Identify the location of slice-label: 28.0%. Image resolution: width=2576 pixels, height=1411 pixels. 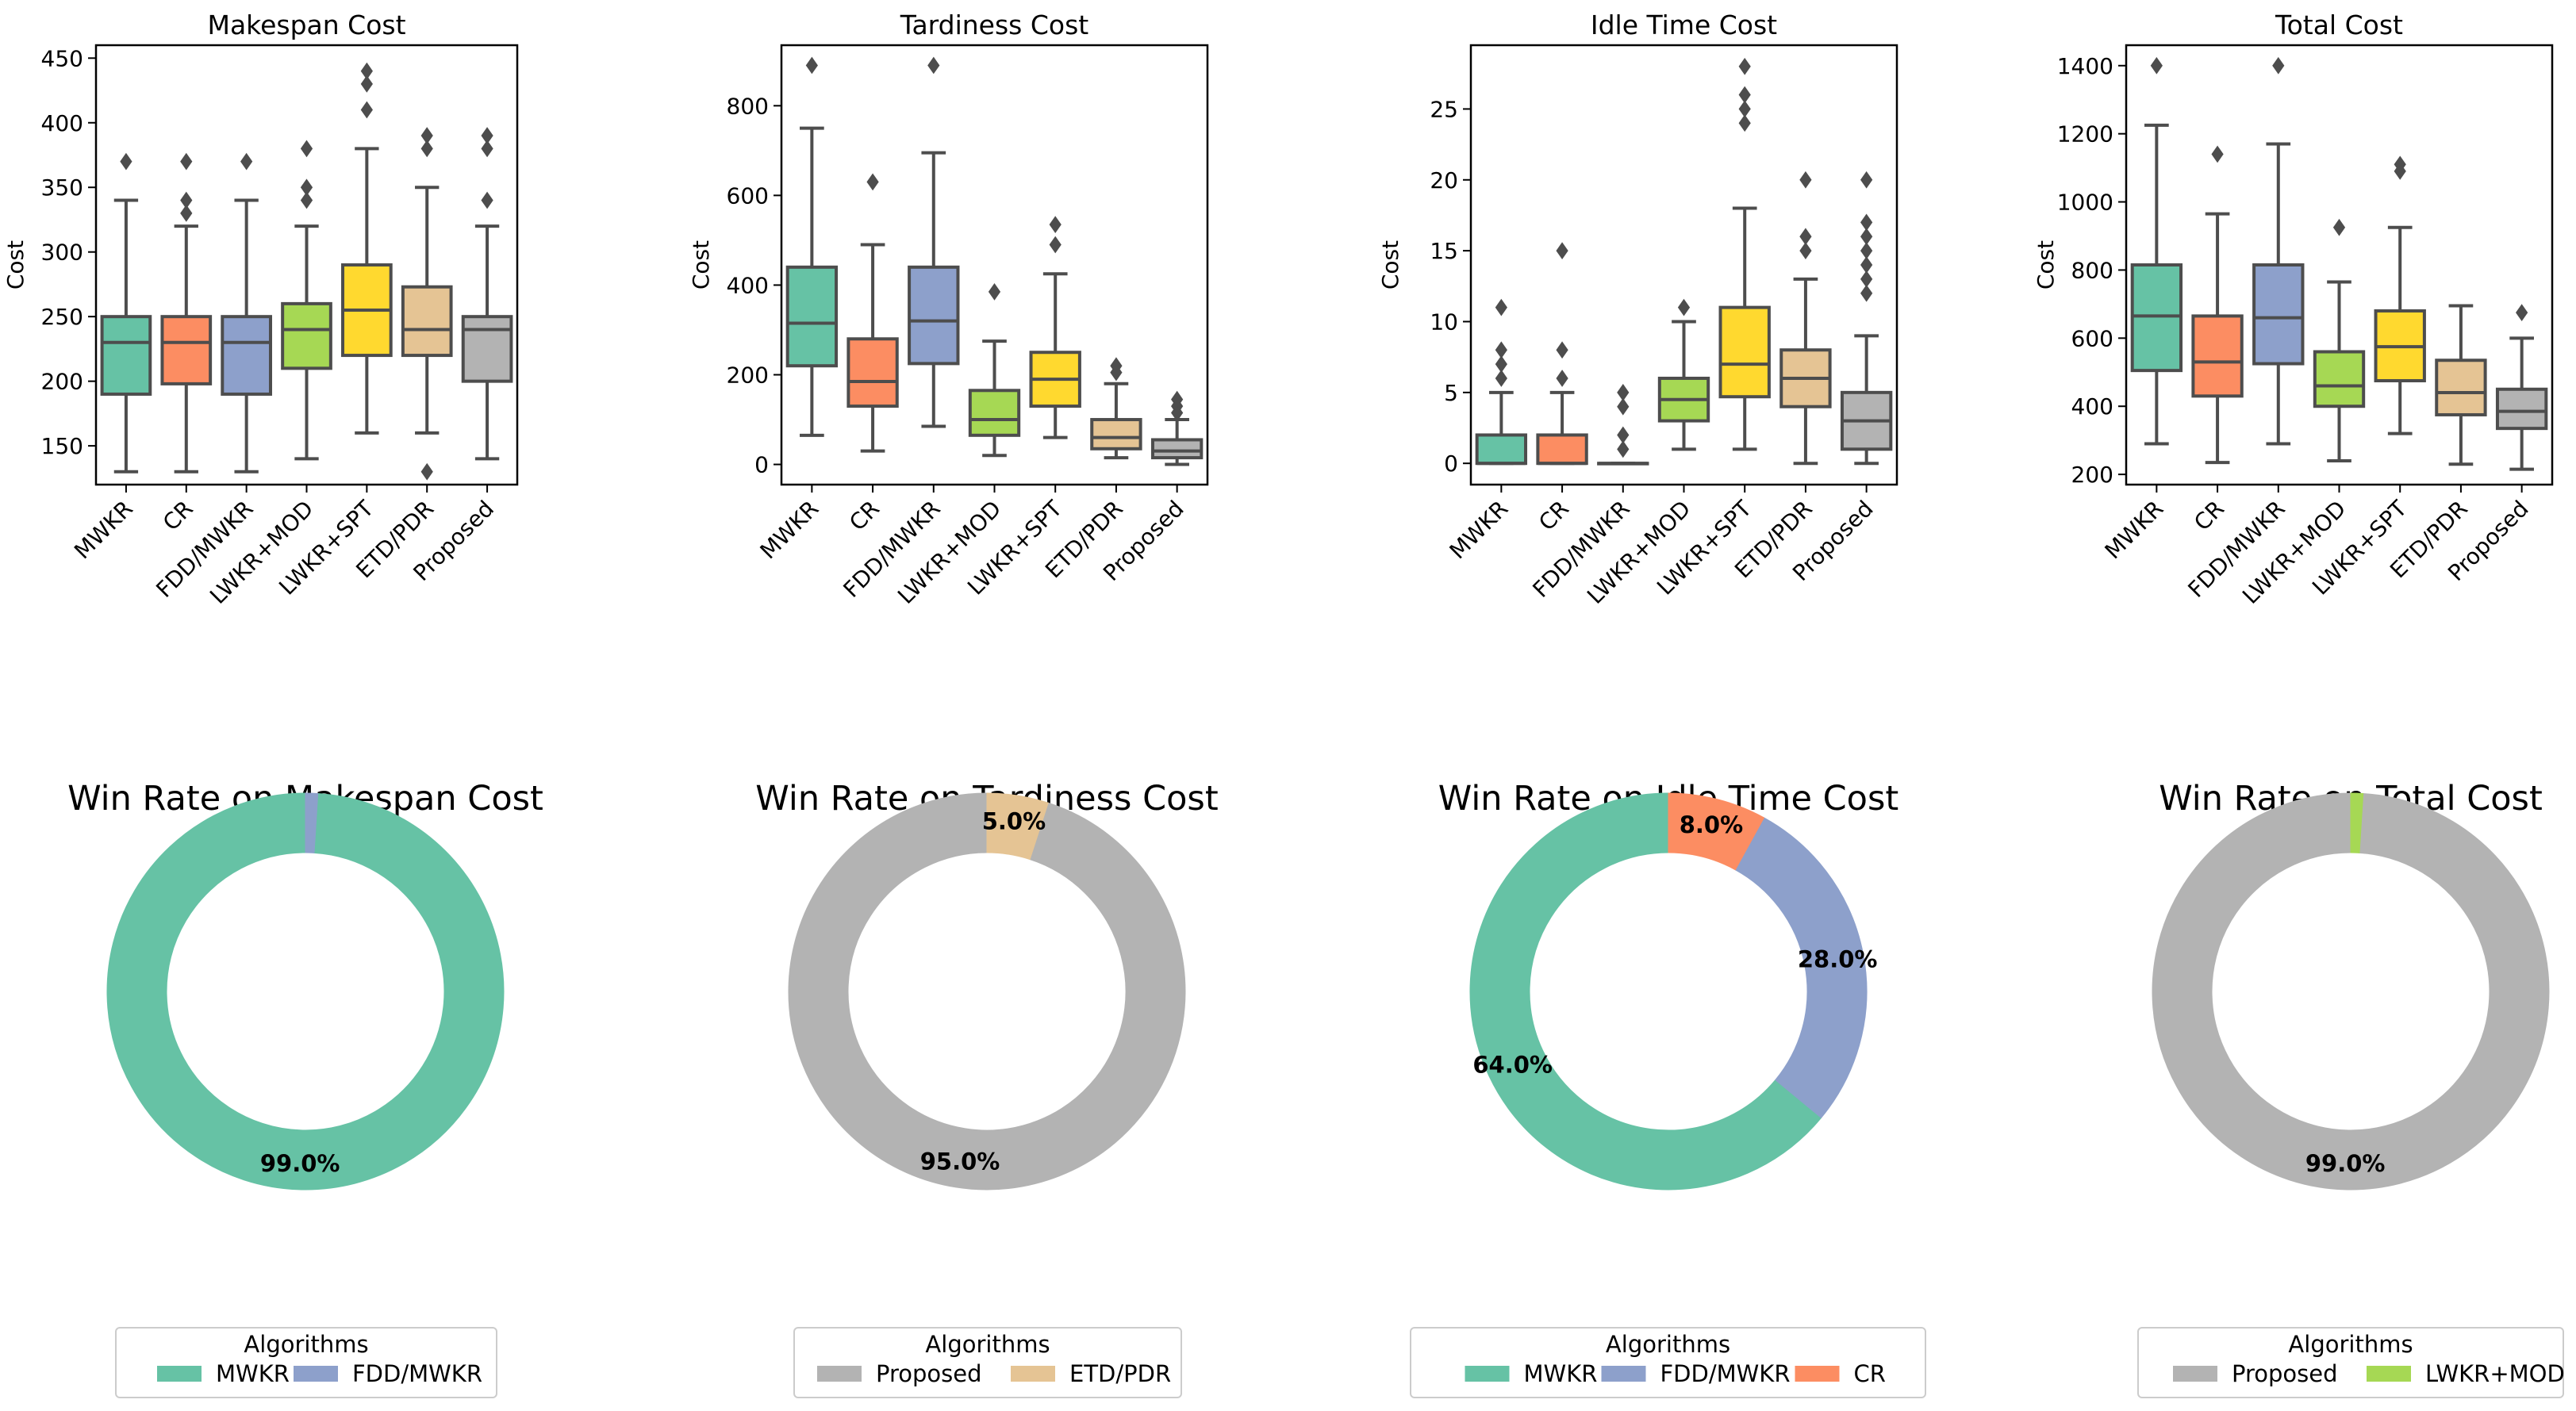
(1838, 958).